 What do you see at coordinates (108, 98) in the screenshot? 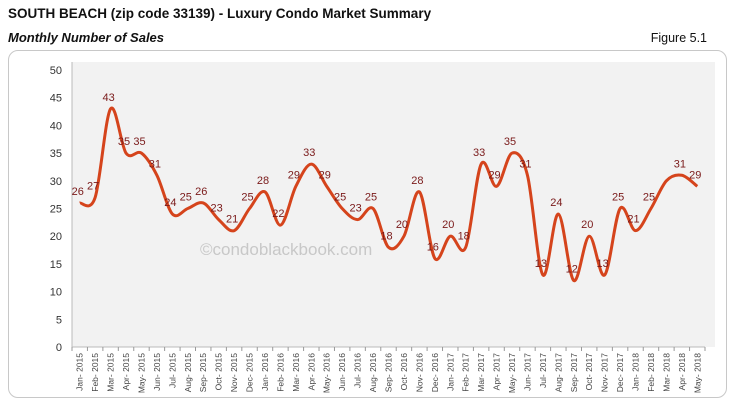
I see `data-label: 43` at bounding box center [108, 98].